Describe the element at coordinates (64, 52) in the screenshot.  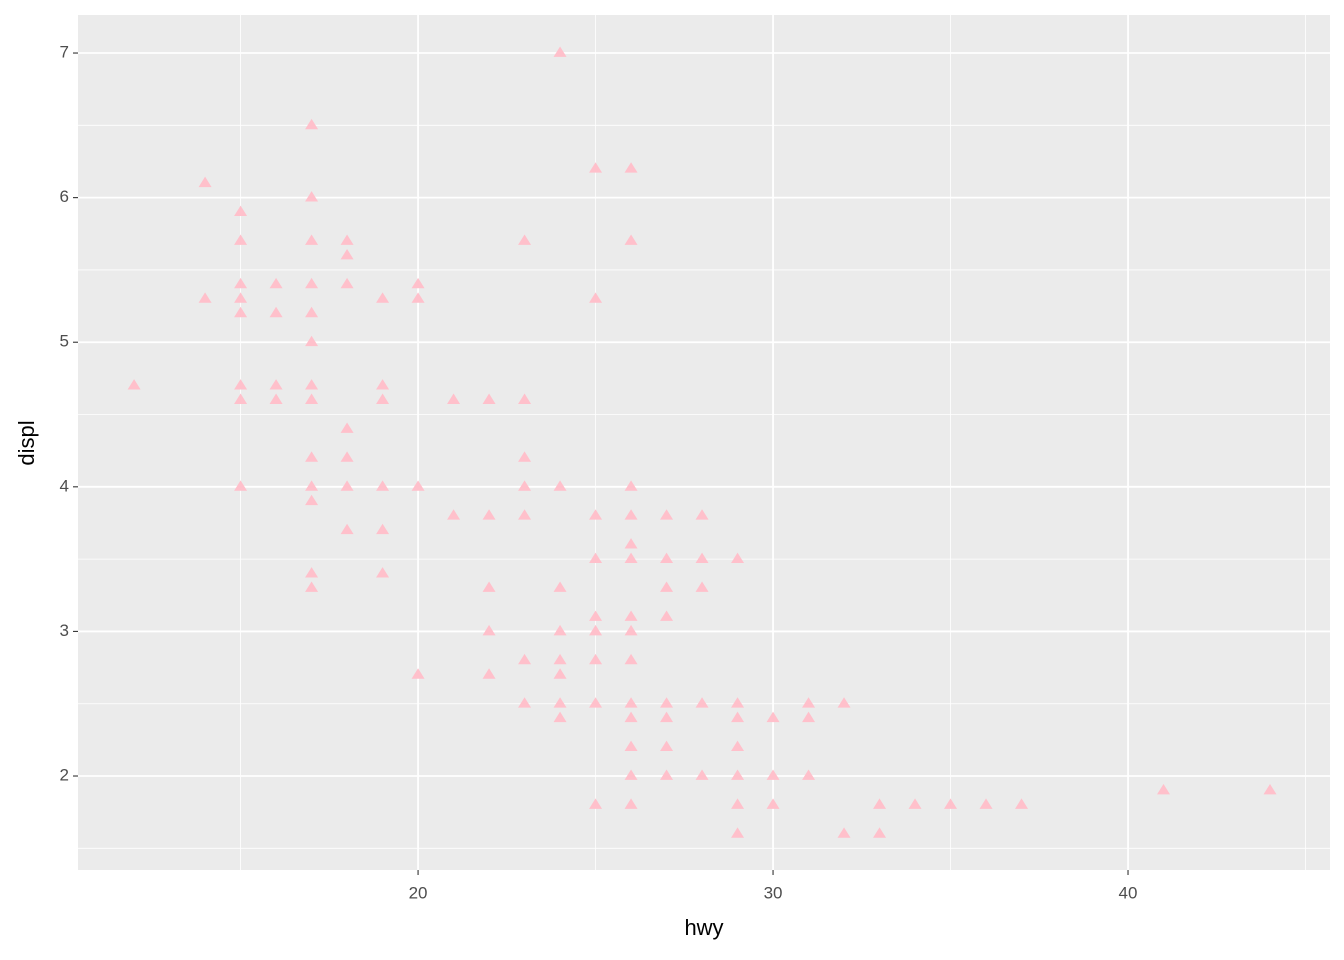
I see `y-tick-label: 7` at that location.